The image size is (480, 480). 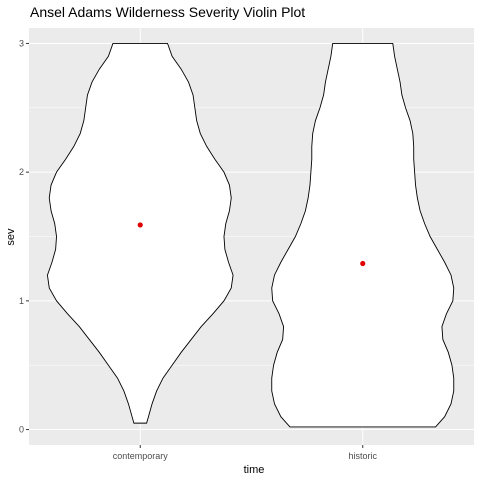 What do you see at coordinates (21, 43) in the screenshot?
I see `y-tick-label: 3` at bounding box center [21, 43].